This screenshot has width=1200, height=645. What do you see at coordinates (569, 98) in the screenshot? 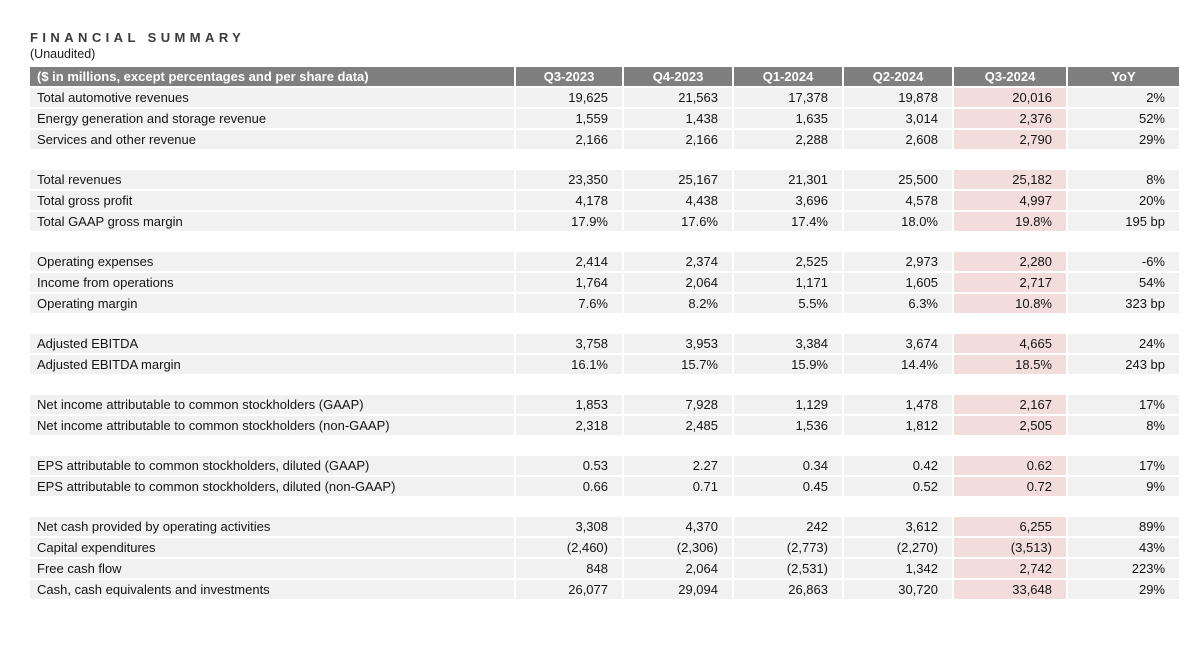
I see `cell-q3-2023: 19,625` at bounding box center [569, 98].